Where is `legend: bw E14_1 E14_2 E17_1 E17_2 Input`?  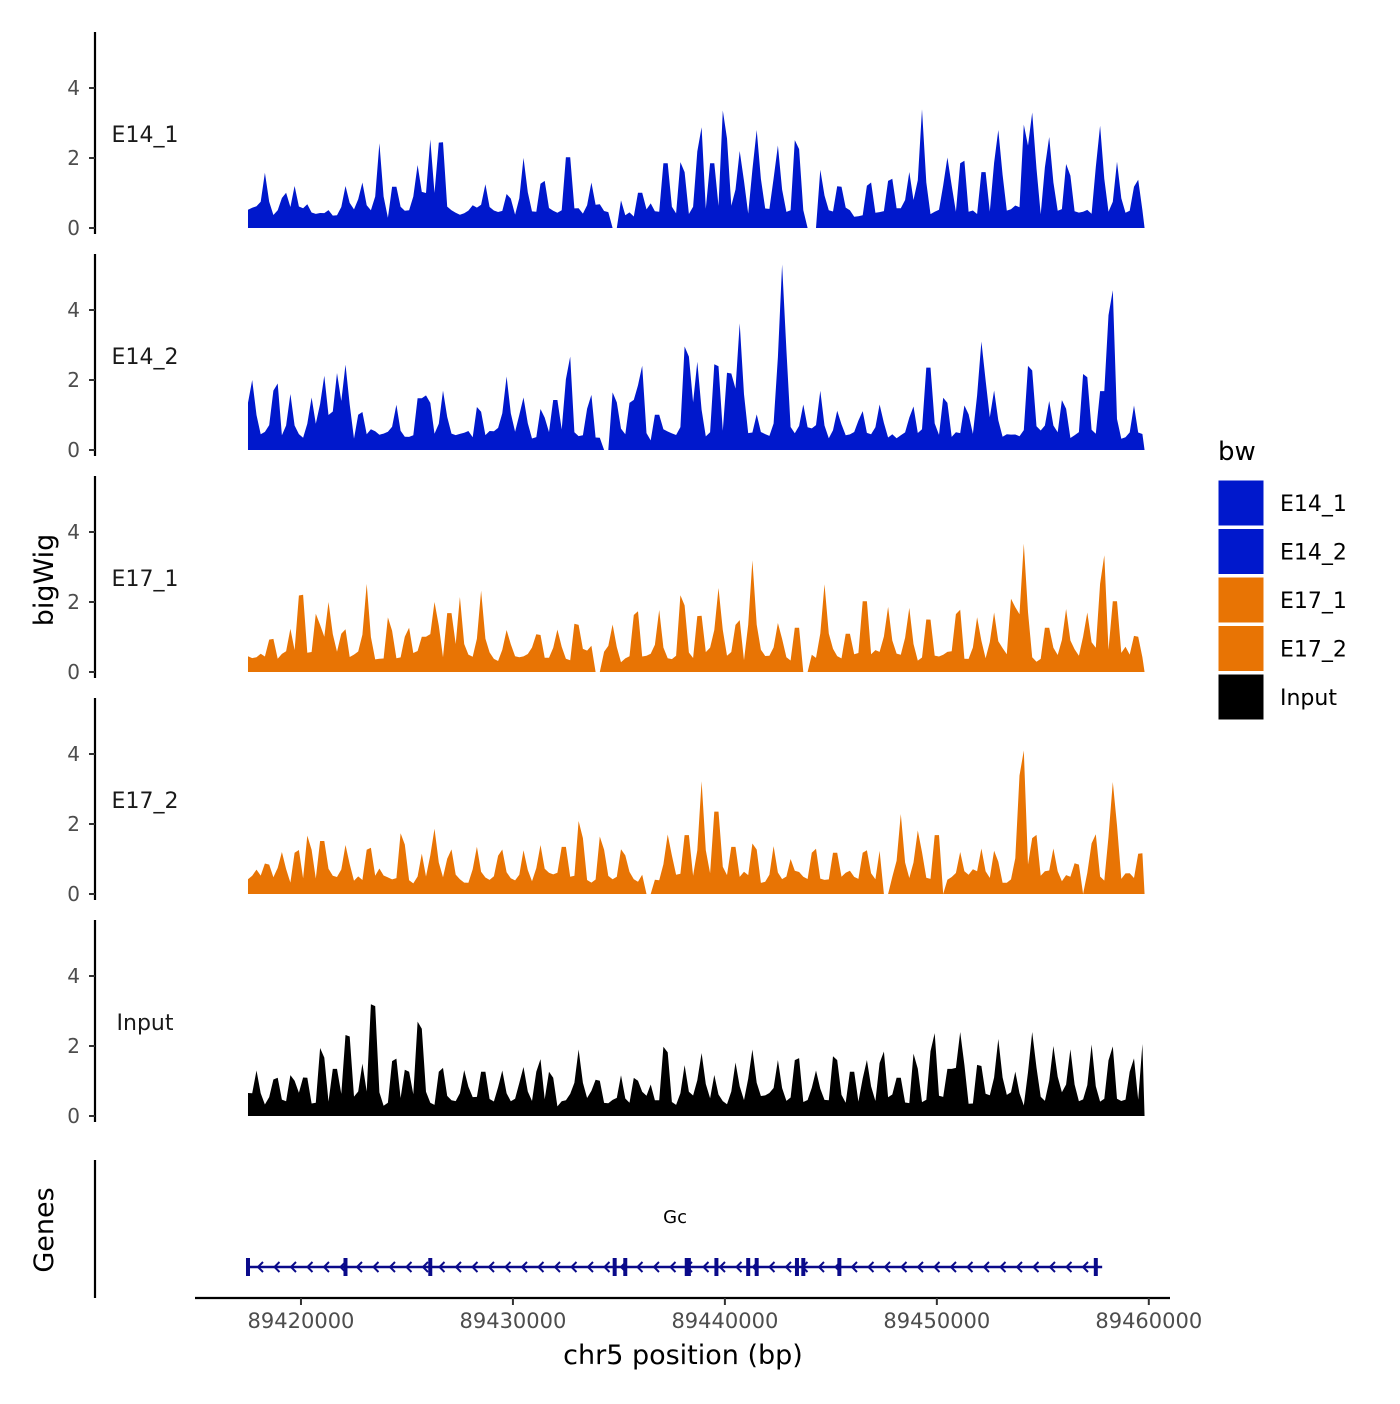
legend: bw E14_1 E14_2 E17_1 E17_2 Input is located at coordinates (1282, 579).